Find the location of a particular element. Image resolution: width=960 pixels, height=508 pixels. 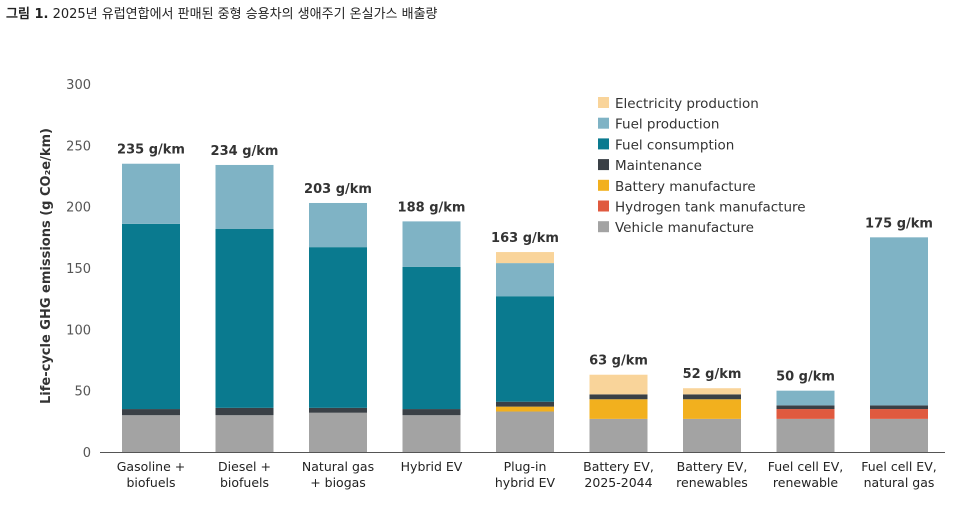

x-category-label: renewables is located at coordinates (712, 482).